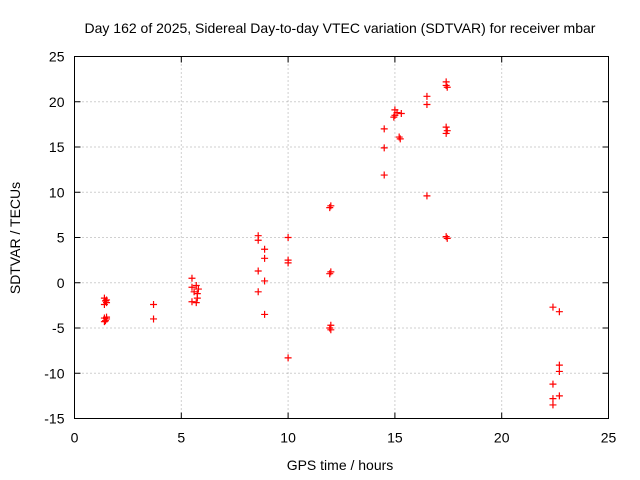 Image resolution: width=640 pixels, height=480 pixels. Describe the element at coordinates (181, 438) in the screenshot. I see `x-tick-label: 5` at that location.